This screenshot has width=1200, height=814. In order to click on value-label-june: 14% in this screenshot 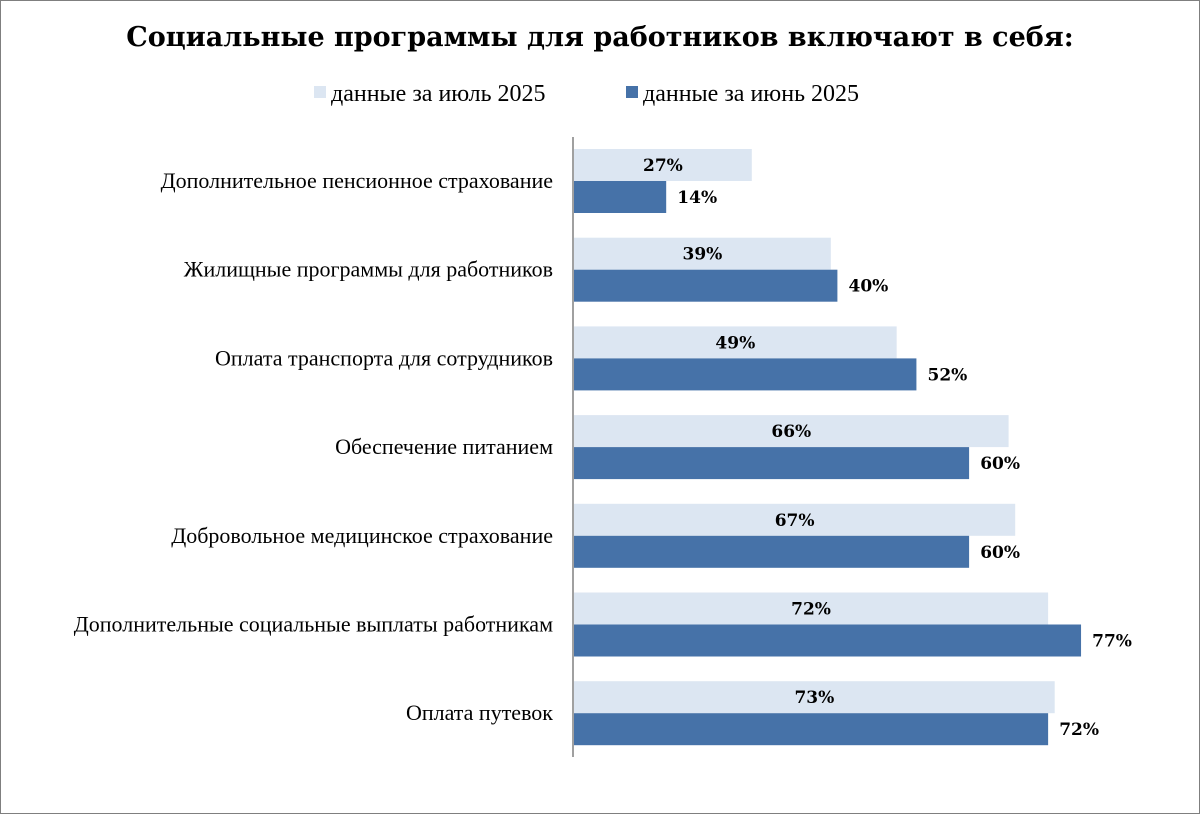, I will do `click(697, 198)`.